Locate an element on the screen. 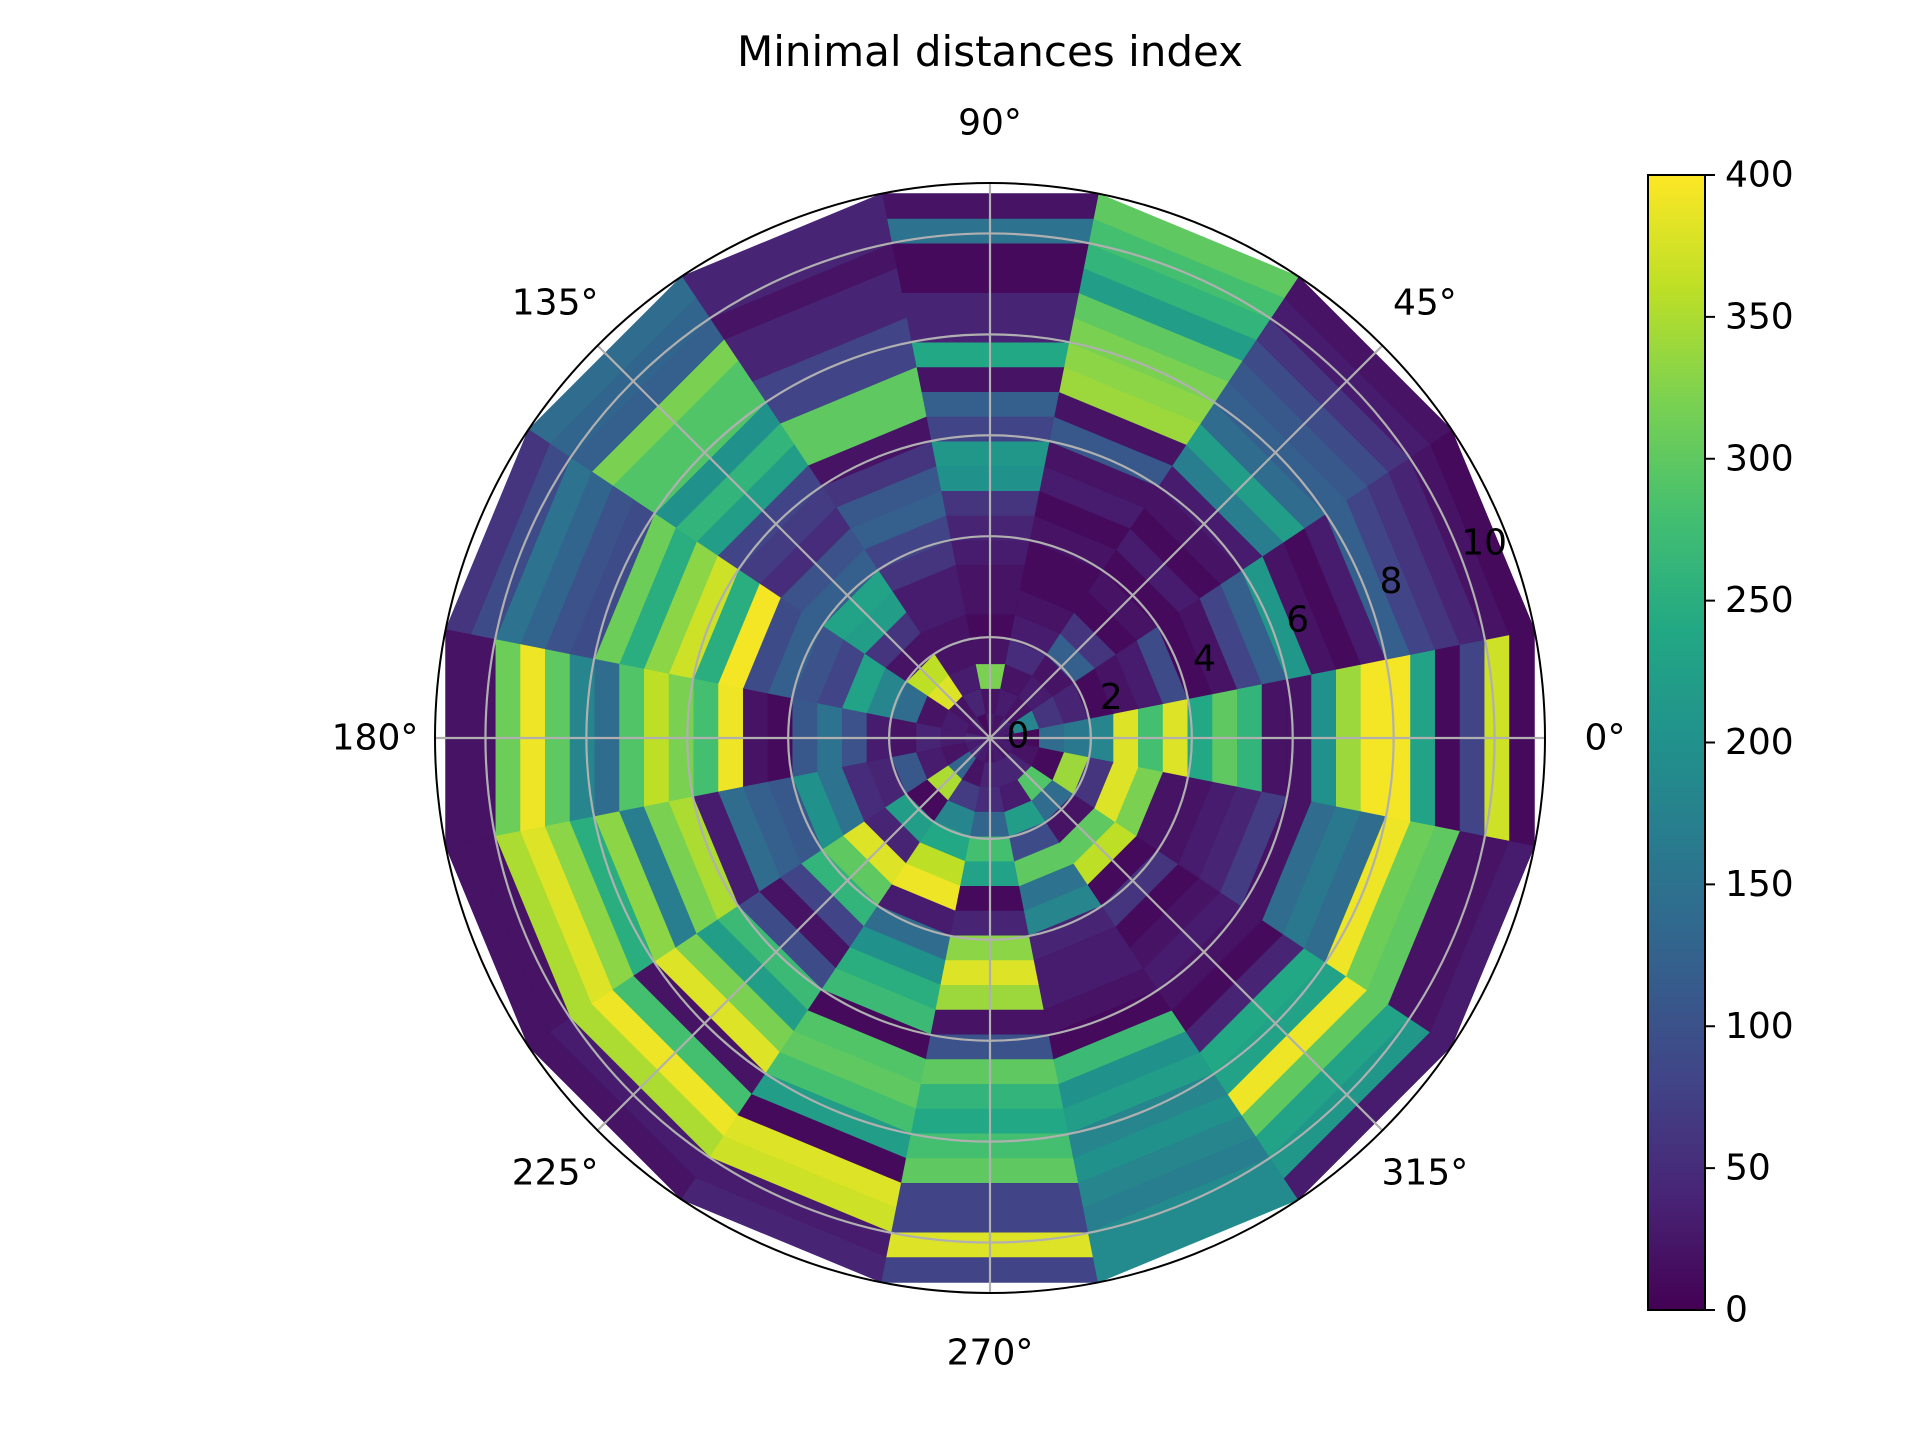 The image size is (1920, 1440). colorbar: 0 50 100 150 200 250 300 350 400 is located at coordinates (1720, 743).